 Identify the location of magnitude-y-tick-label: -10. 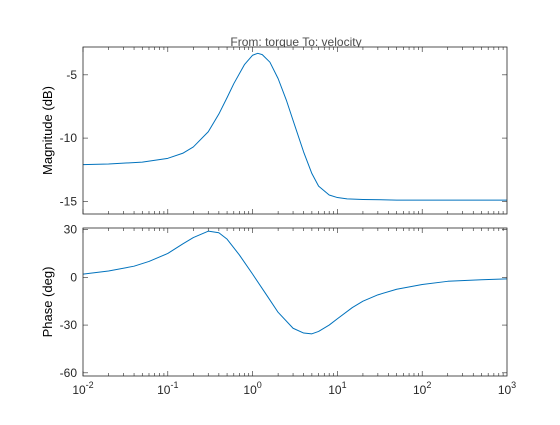
(69, 138).